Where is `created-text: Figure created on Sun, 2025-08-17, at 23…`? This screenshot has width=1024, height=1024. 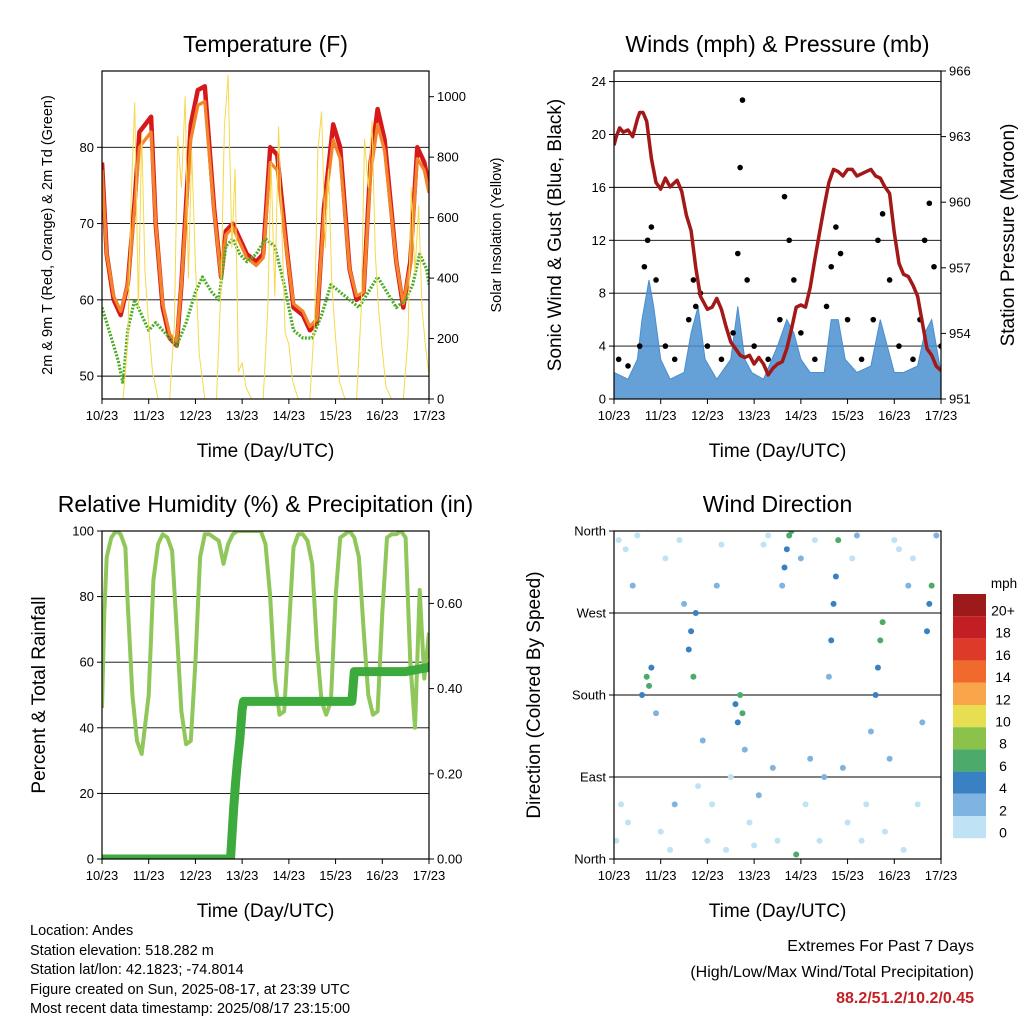
created-text: Figure created on Sun, 2025-08-17, at 23… is located at coordinates (190, 989).